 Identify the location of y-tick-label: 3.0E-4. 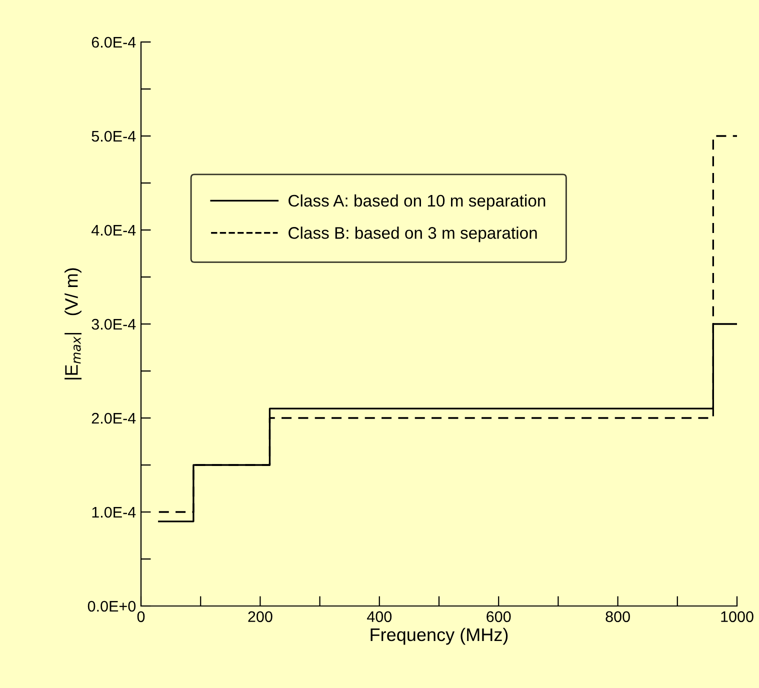
(114, 324).